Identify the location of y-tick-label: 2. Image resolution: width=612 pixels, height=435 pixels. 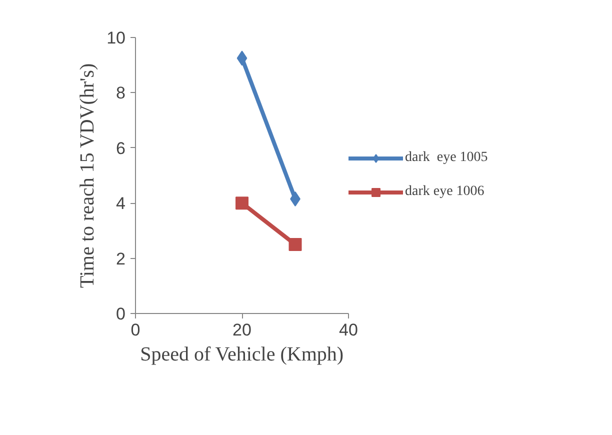
(121, 258).